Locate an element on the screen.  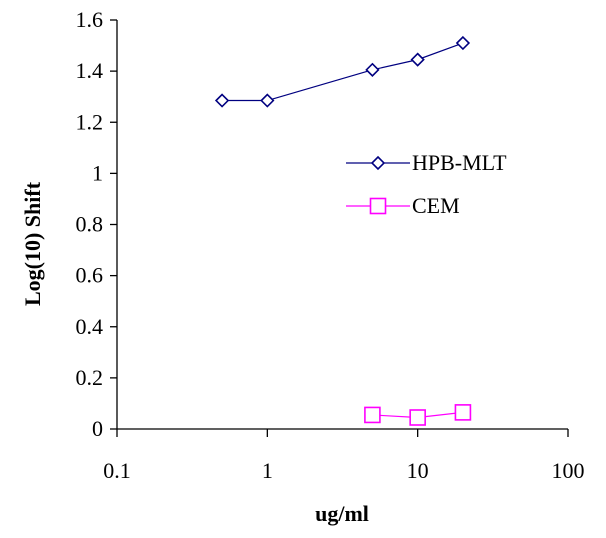
legend-marker-diamond is located at coordinates (378, 163).